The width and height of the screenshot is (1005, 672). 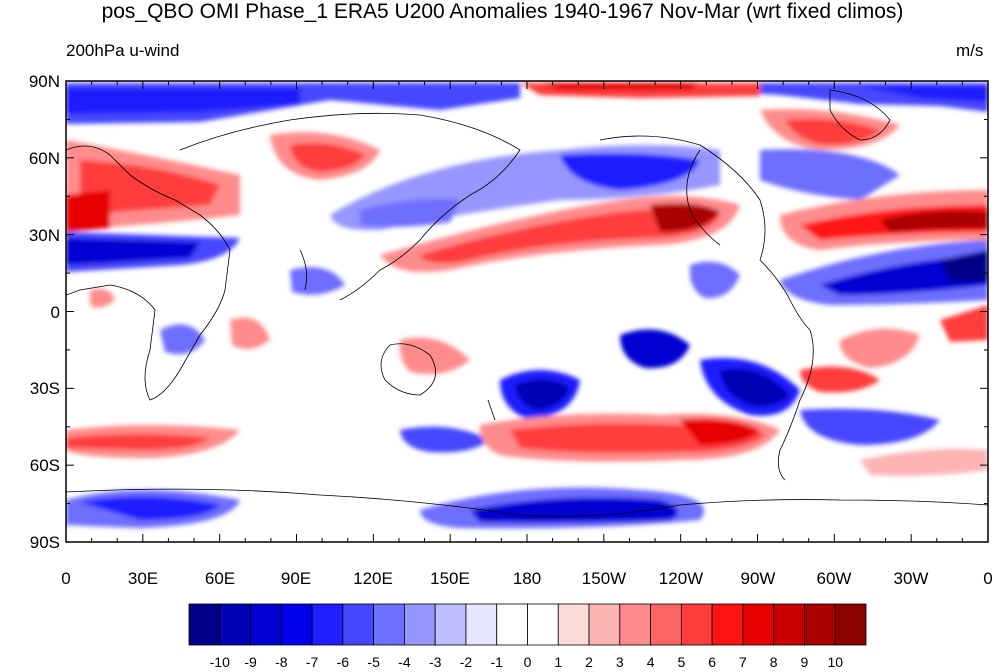 I want to click on colorbar-level-label: 4, so click(x=651, y=662).